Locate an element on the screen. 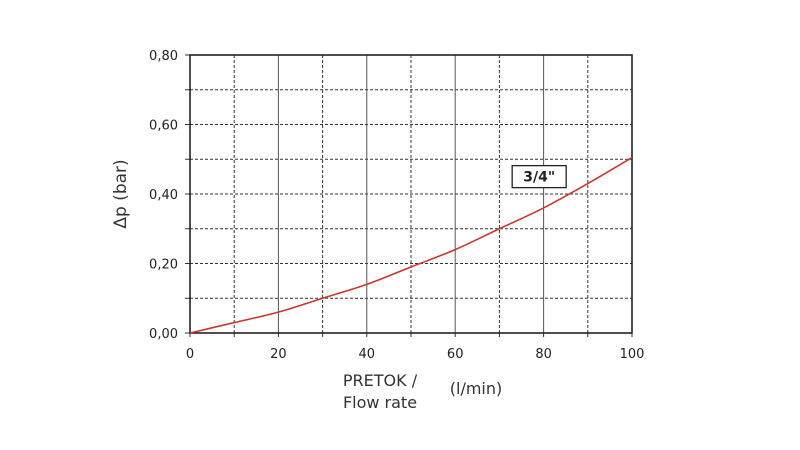 The height and width of the screenshot is (450, 800). x-tick-label: 20 is located at coordinates (278, 354).